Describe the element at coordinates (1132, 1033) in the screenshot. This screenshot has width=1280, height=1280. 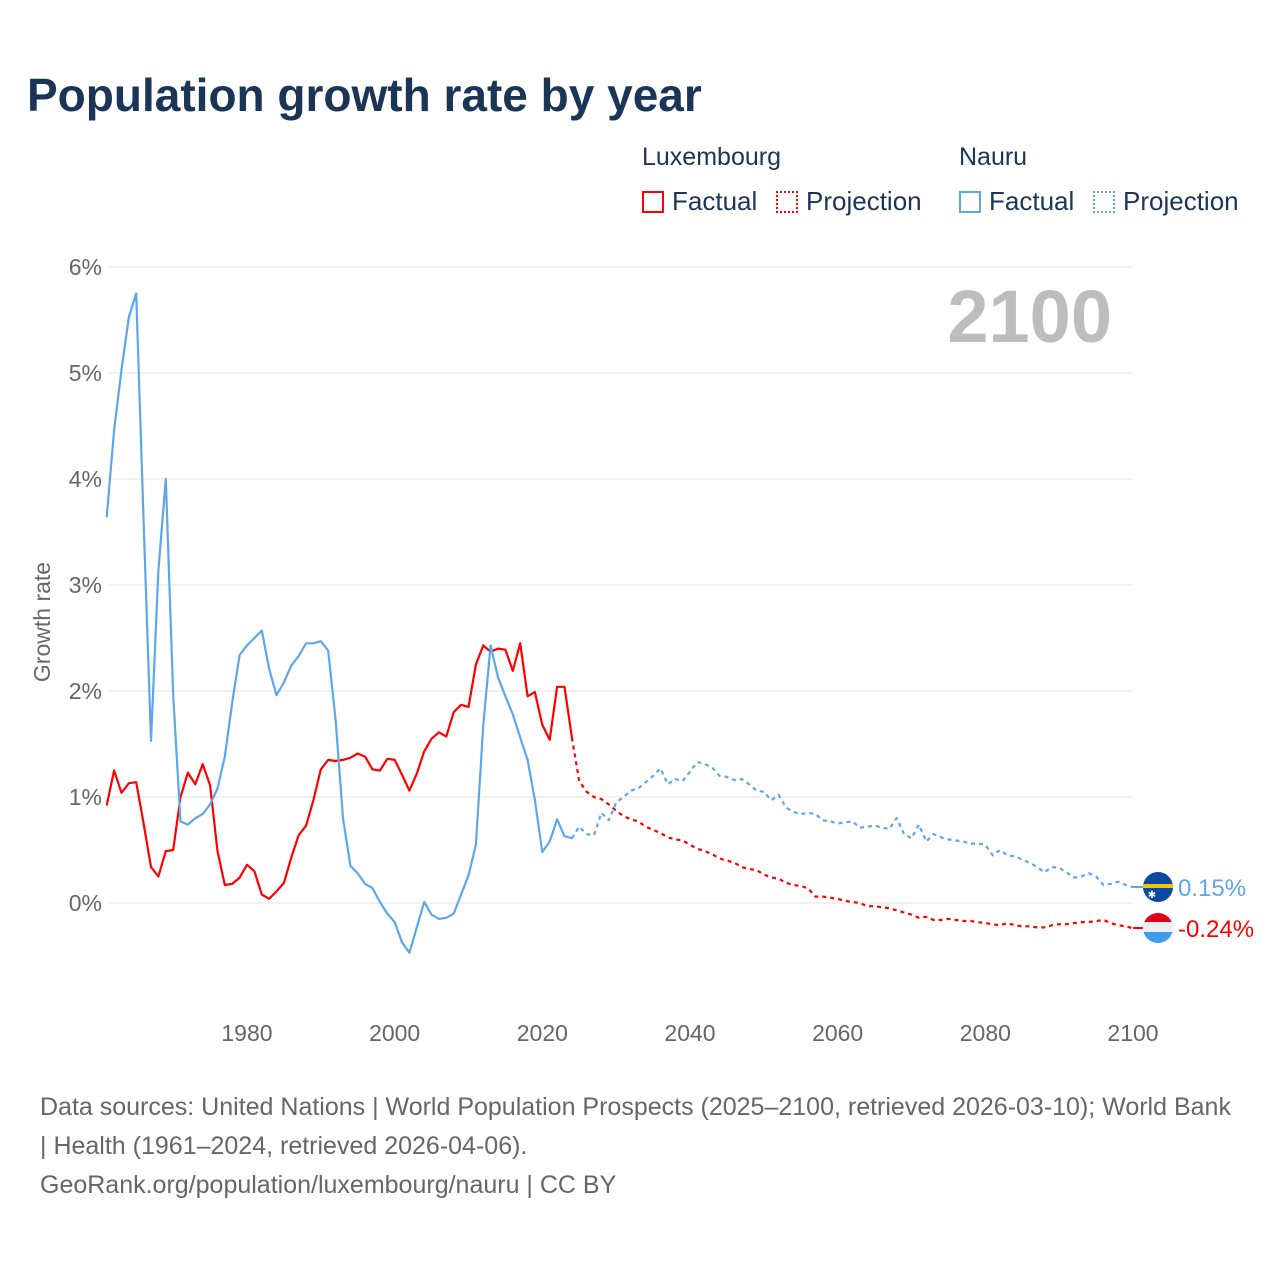
I see `x-tick-label: 2100` at that location.